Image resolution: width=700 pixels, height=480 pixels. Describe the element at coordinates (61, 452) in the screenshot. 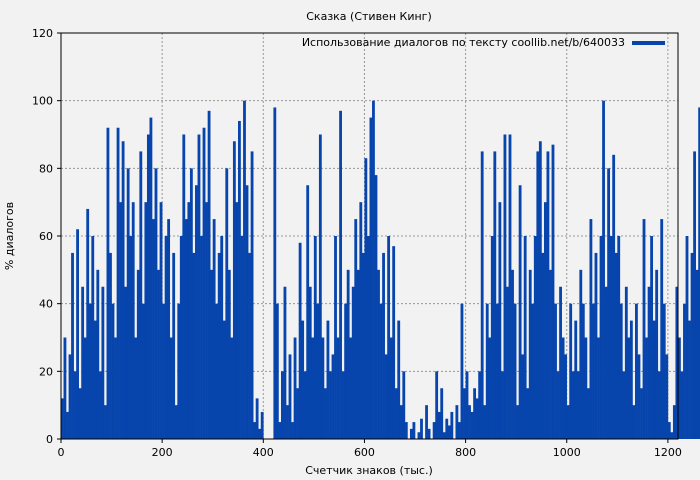

I see `x-tick-label: 0` at that location.